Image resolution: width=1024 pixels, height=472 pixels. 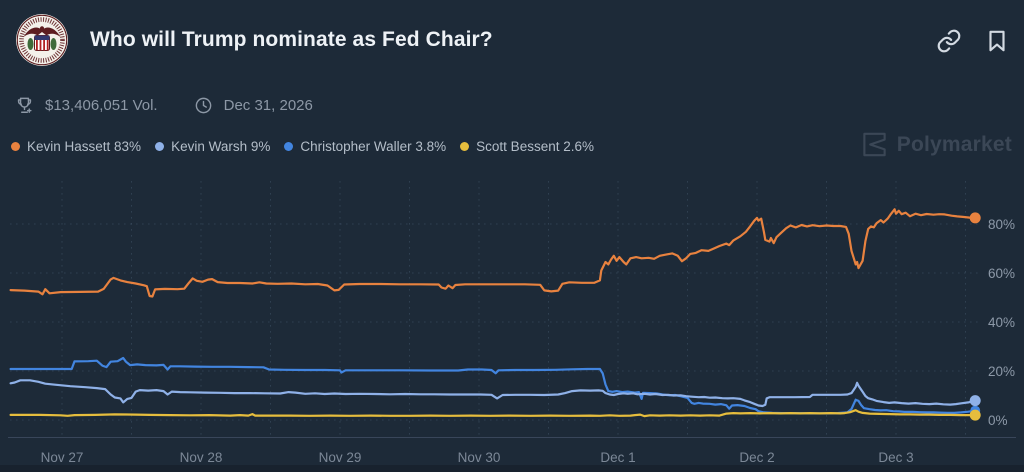 What do you see at coordinates (1001, 322) in the screenshot?
I see `y-axis-label: 40%` at bounding box center [1001, 322].